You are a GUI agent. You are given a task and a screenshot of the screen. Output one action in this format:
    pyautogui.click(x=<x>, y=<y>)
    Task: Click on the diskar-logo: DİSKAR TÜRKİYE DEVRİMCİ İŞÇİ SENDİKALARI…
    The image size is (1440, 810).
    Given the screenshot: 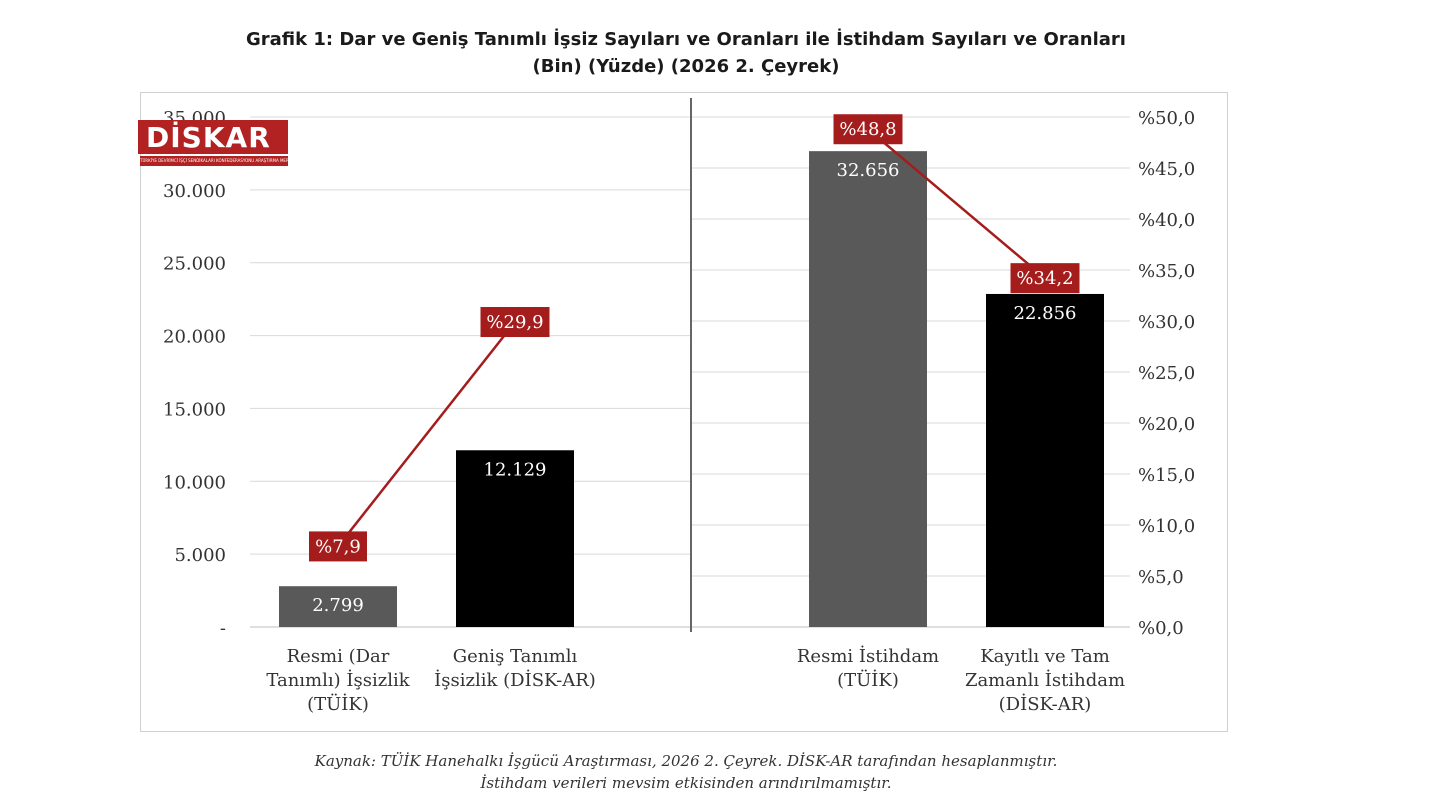 What is the action you would take?
    pyautogui.click(x=213, y=144)
    